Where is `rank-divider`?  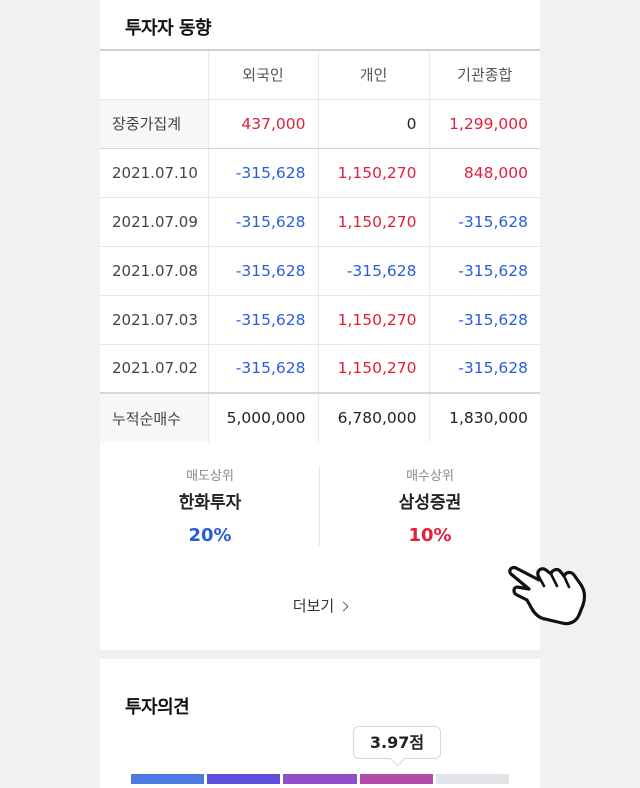
rank-divider is located at coordinates (319, 506).